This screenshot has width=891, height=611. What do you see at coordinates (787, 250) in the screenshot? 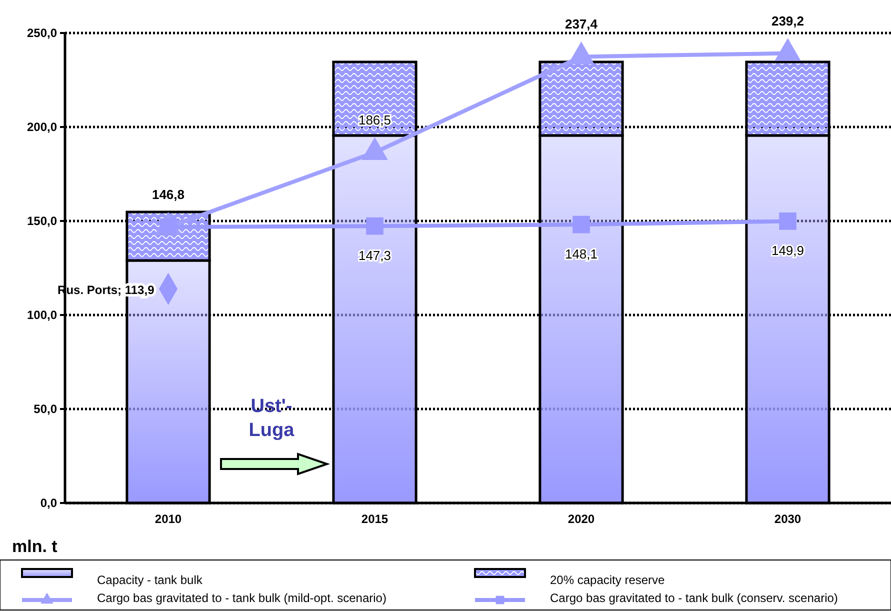
I see `data-label: 149,9` at bounding box center [787, 250].